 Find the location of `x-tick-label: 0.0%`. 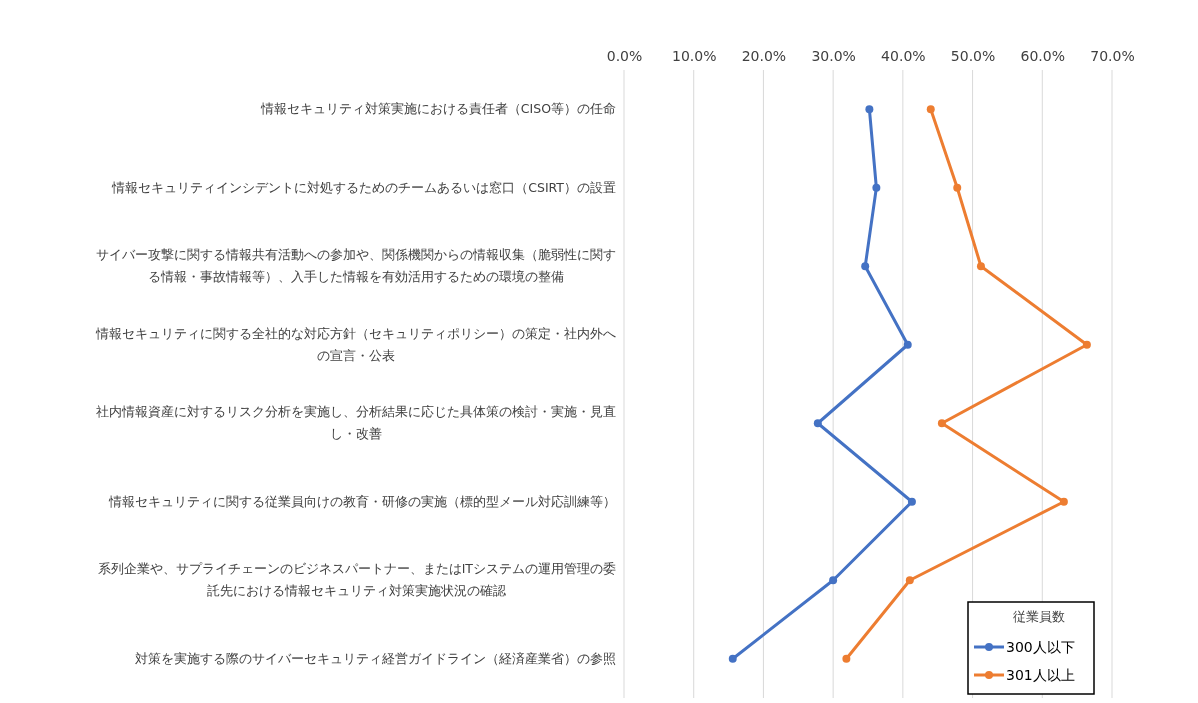

x-tick-label: 0.0% is located at coordinates (624, 56).